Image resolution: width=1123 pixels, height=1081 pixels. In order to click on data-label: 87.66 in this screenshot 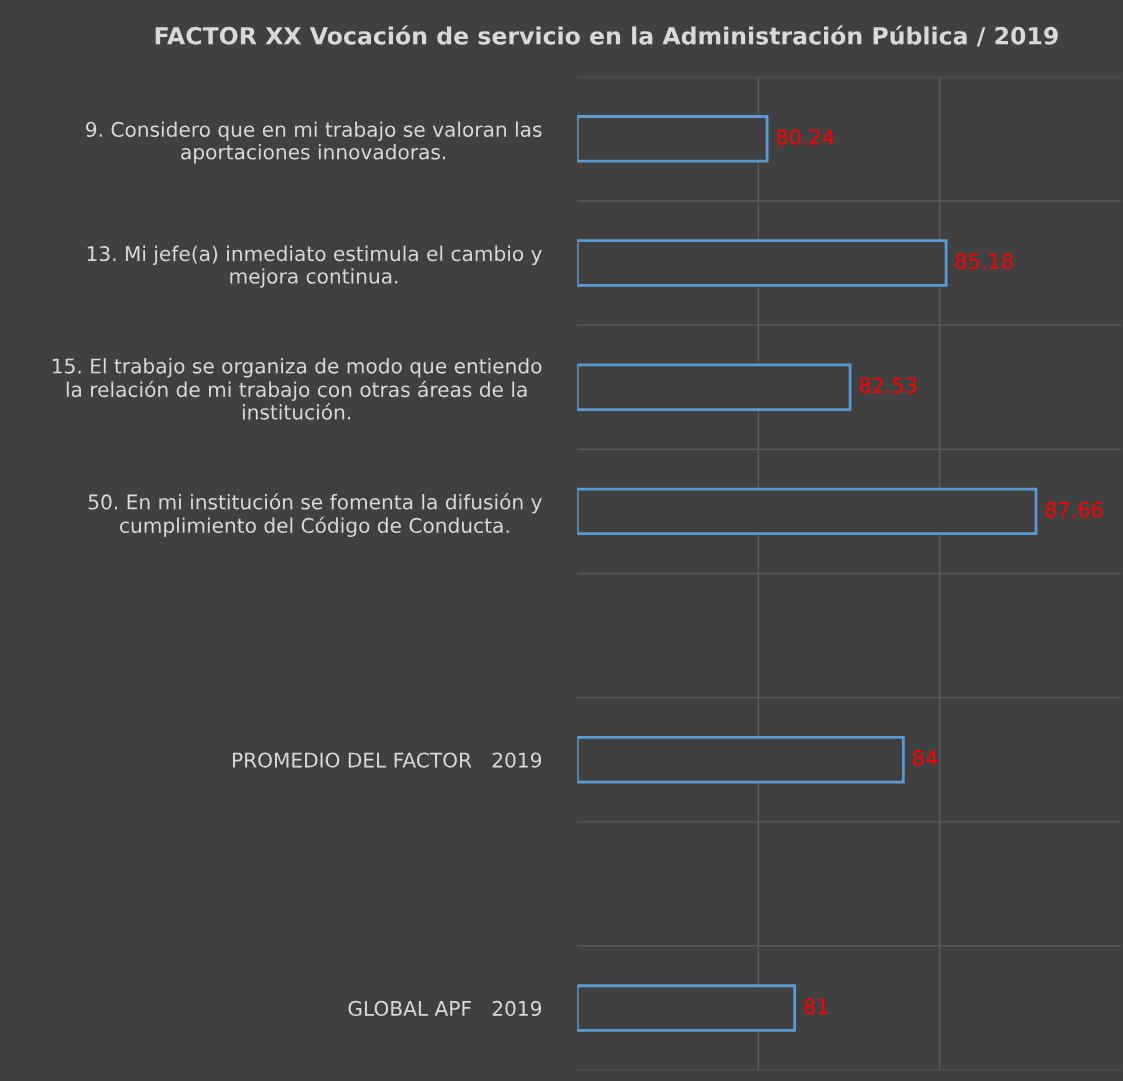, I will do `click(1074, 509)`.